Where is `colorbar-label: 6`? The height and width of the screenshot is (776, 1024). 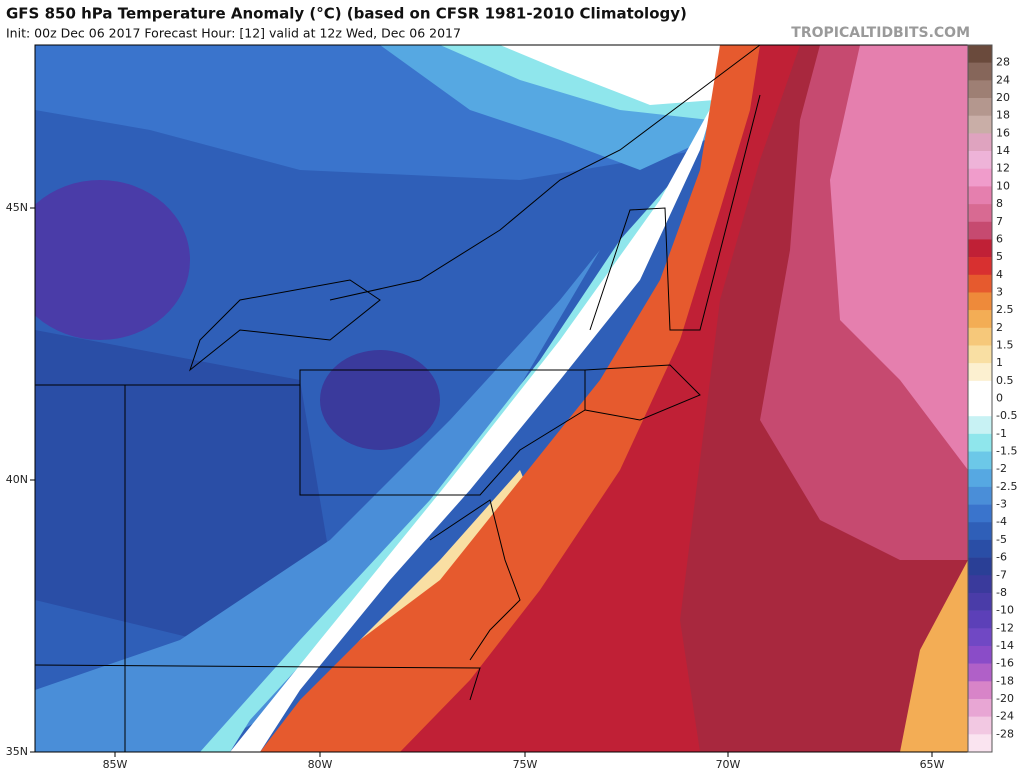 colorbar-label: 6 is located at coordinates (999, 238).